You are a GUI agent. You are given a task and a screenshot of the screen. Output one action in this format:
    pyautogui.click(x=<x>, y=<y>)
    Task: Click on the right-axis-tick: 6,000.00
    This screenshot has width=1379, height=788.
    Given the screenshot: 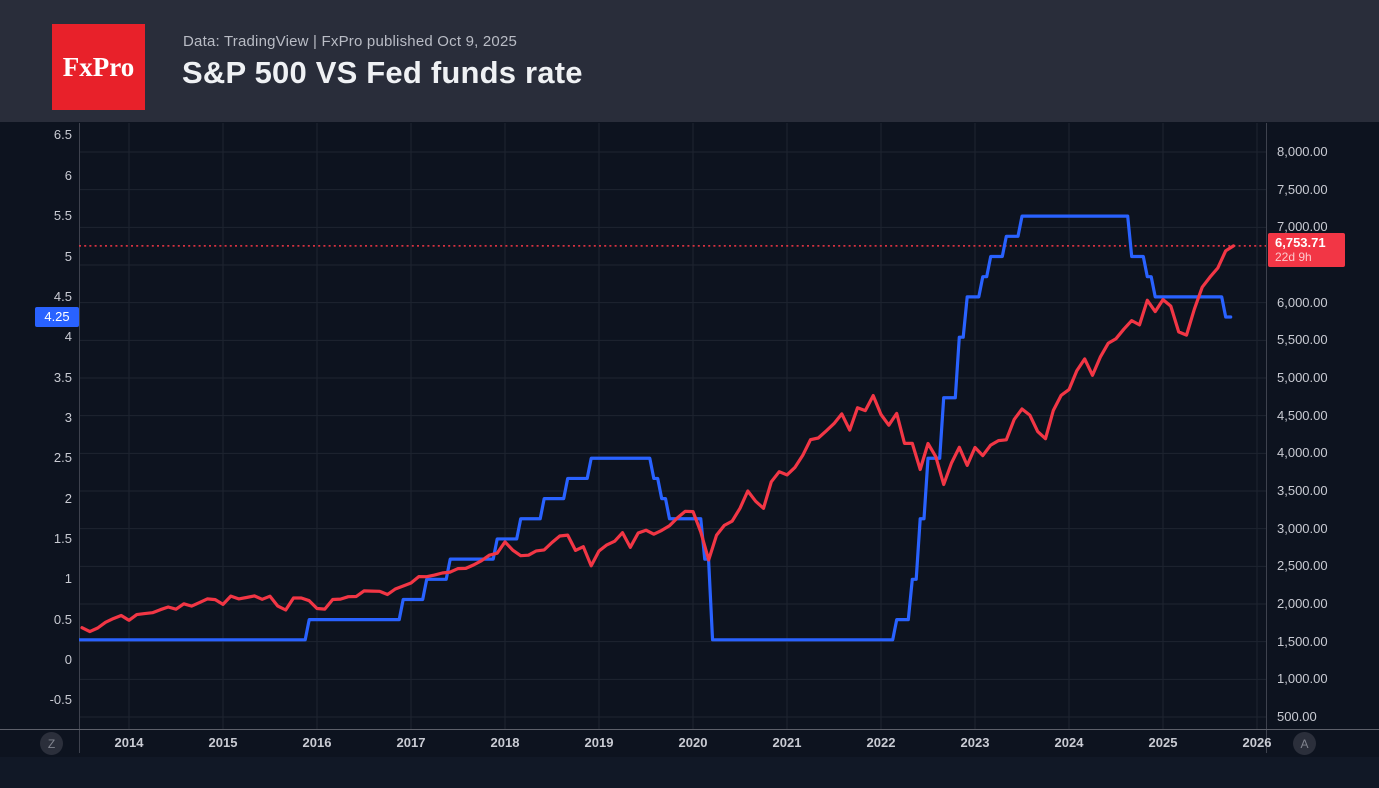 What is the action you would take?
    pyautogui.click(x=1302, y=302)
    